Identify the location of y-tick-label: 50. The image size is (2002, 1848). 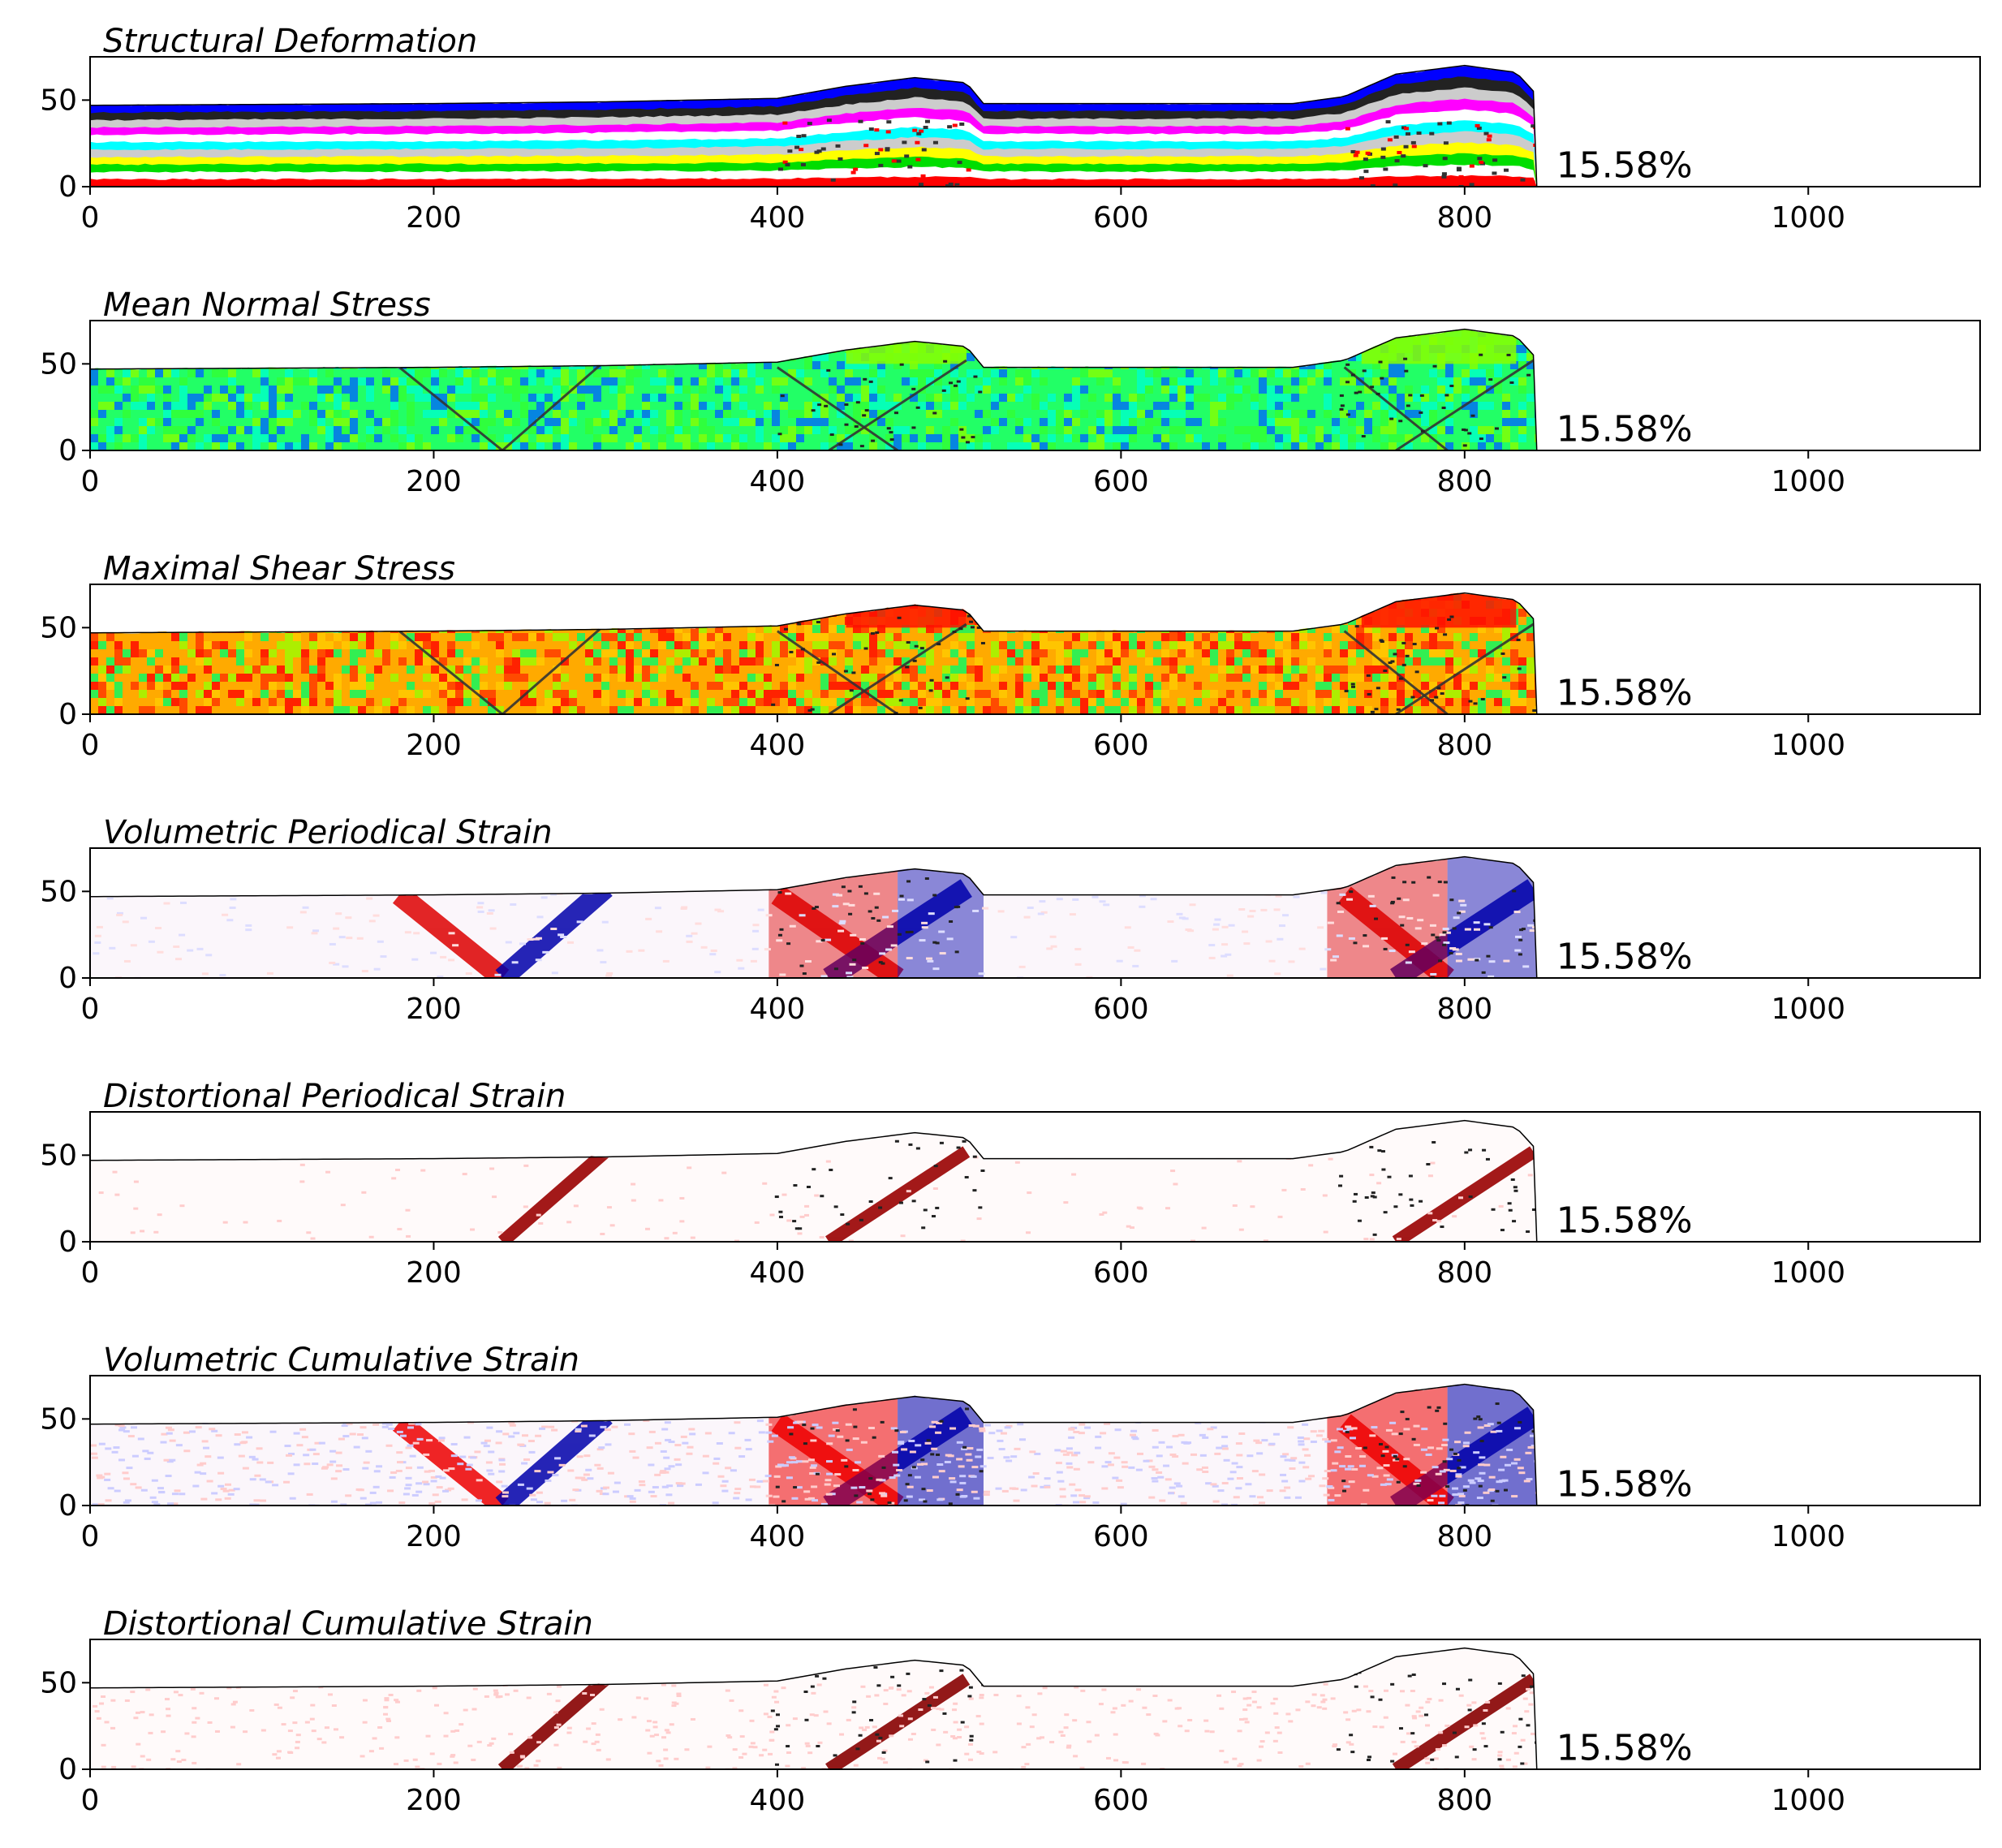
(58, 101).